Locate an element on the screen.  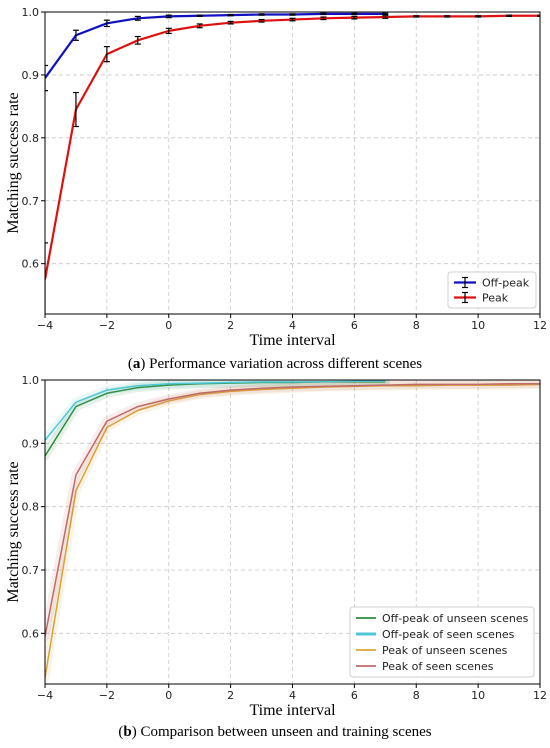
legend-entry: Peak is located at coordinates (481, 298).